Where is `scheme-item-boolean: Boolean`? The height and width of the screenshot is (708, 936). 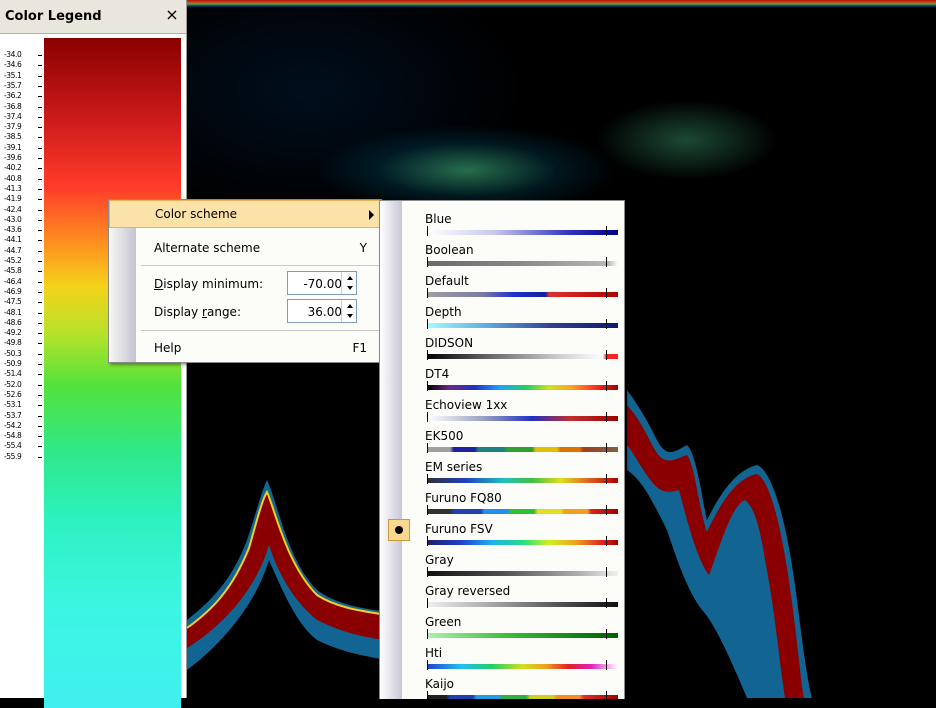 scheme-item-boolean: Boolean is located at coordinates (502, 251).